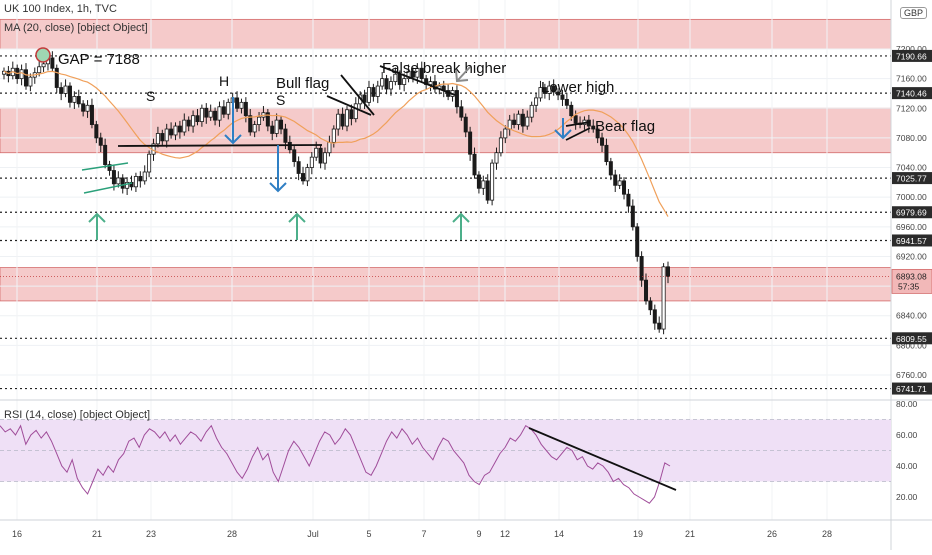  Describe the element at coordinates (690, 534) in the screenshot. I see `time-tick-label: 21` at that location.